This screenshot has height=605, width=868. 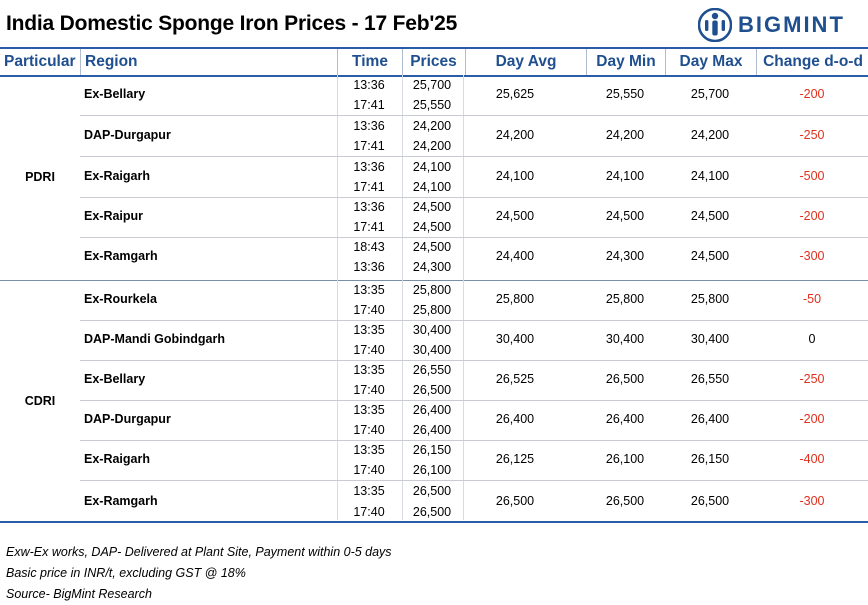 What do you see at coordinates (715, 25) in the screenshot?
I see `bigmint-person-icon` at bounding box center [715, 25].